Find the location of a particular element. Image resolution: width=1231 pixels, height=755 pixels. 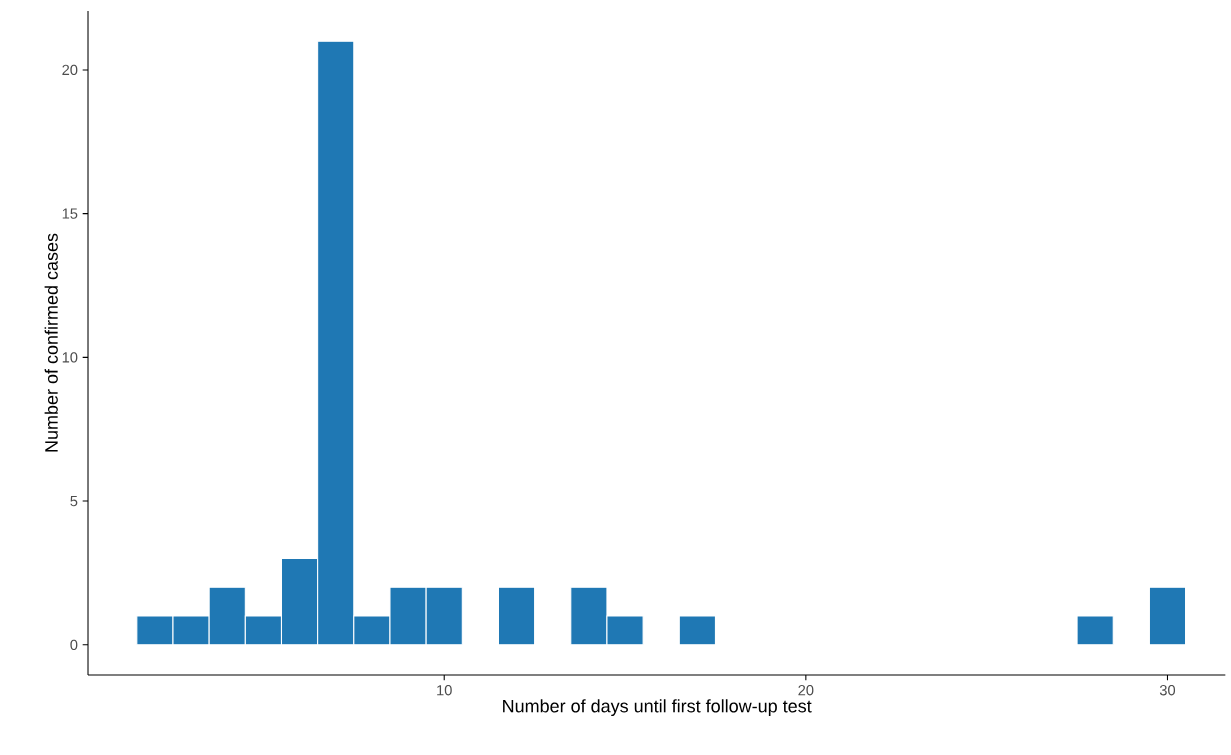

y-tick-label: 10 is located at coordinates (70, 357).